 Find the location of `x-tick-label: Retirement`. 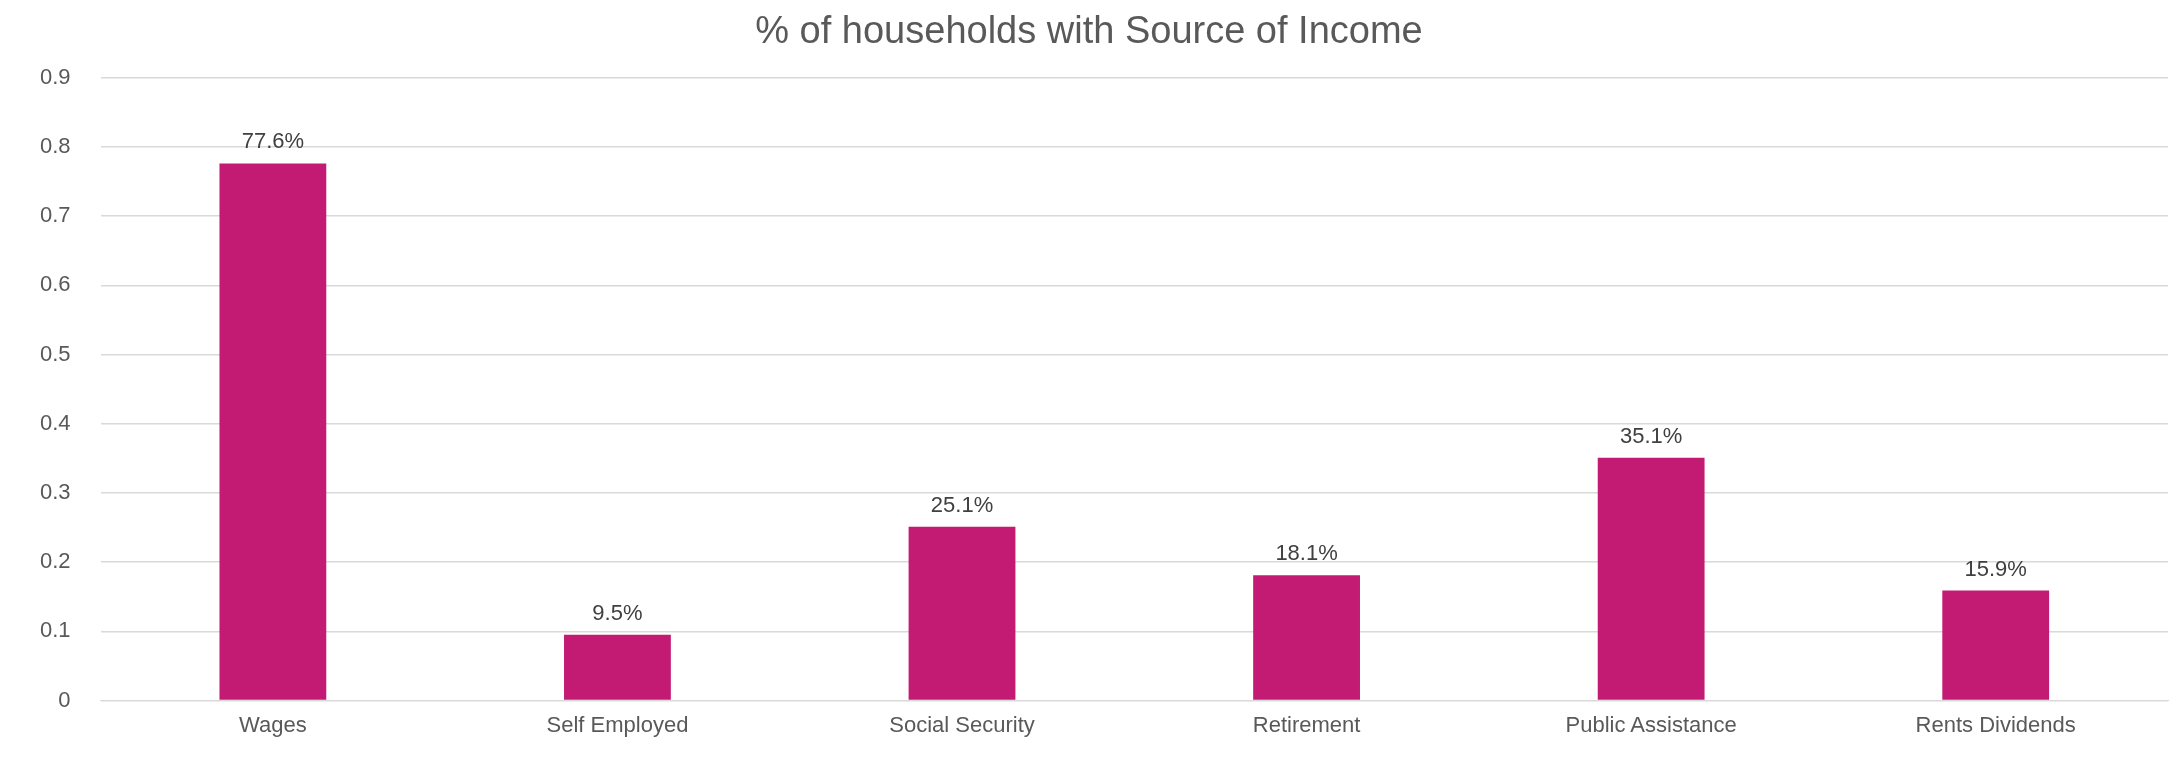

x-tick-label: Retirement is located at coordinates (1306, 724).